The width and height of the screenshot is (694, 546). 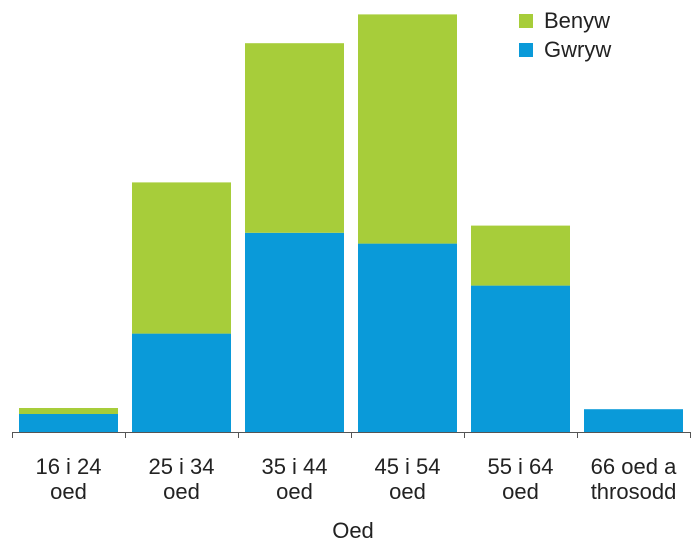 What do you see at coordinates (353, 530) in the screenshot?
I see `x-axis-title: Oed` at bounding box center [353, 530].